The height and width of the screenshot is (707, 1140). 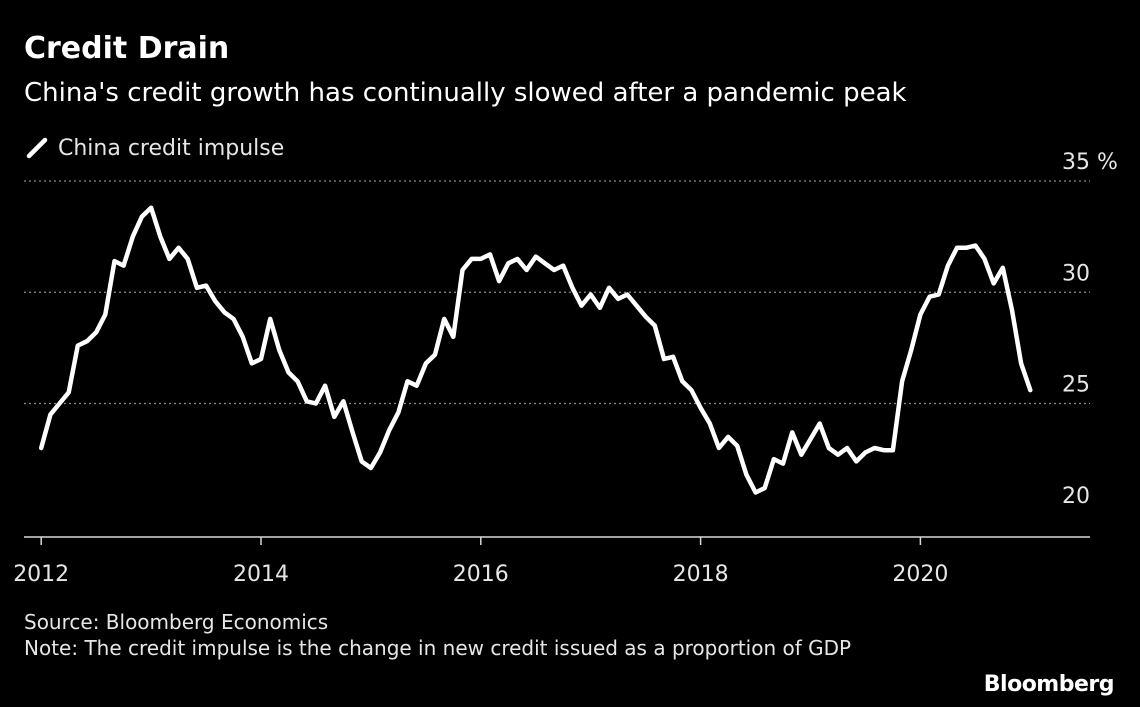 I want to click on legend-line-swatch-icon, so click(x=37, y=148).